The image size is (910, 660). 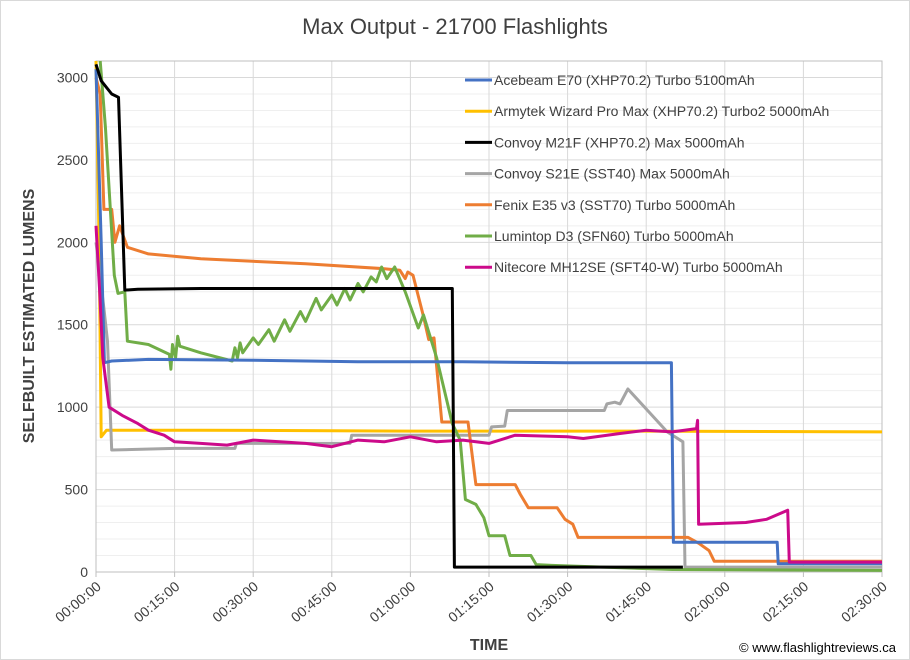 I want to click on x-tick-label: 02:30:00, so click(x=864, y=601).